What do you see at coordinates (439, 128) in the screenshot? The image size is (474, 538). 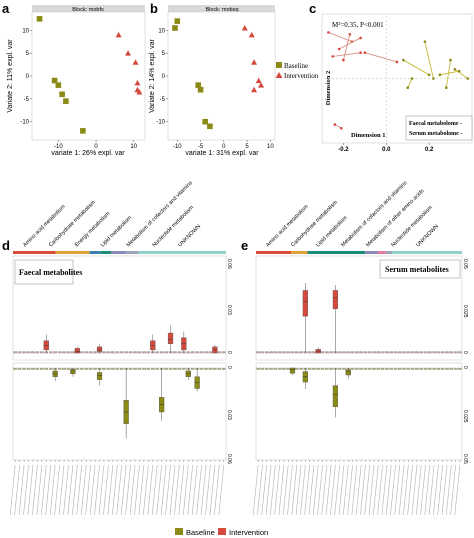 I see `panel-c-legend-box` at bounding box center [439, 128].